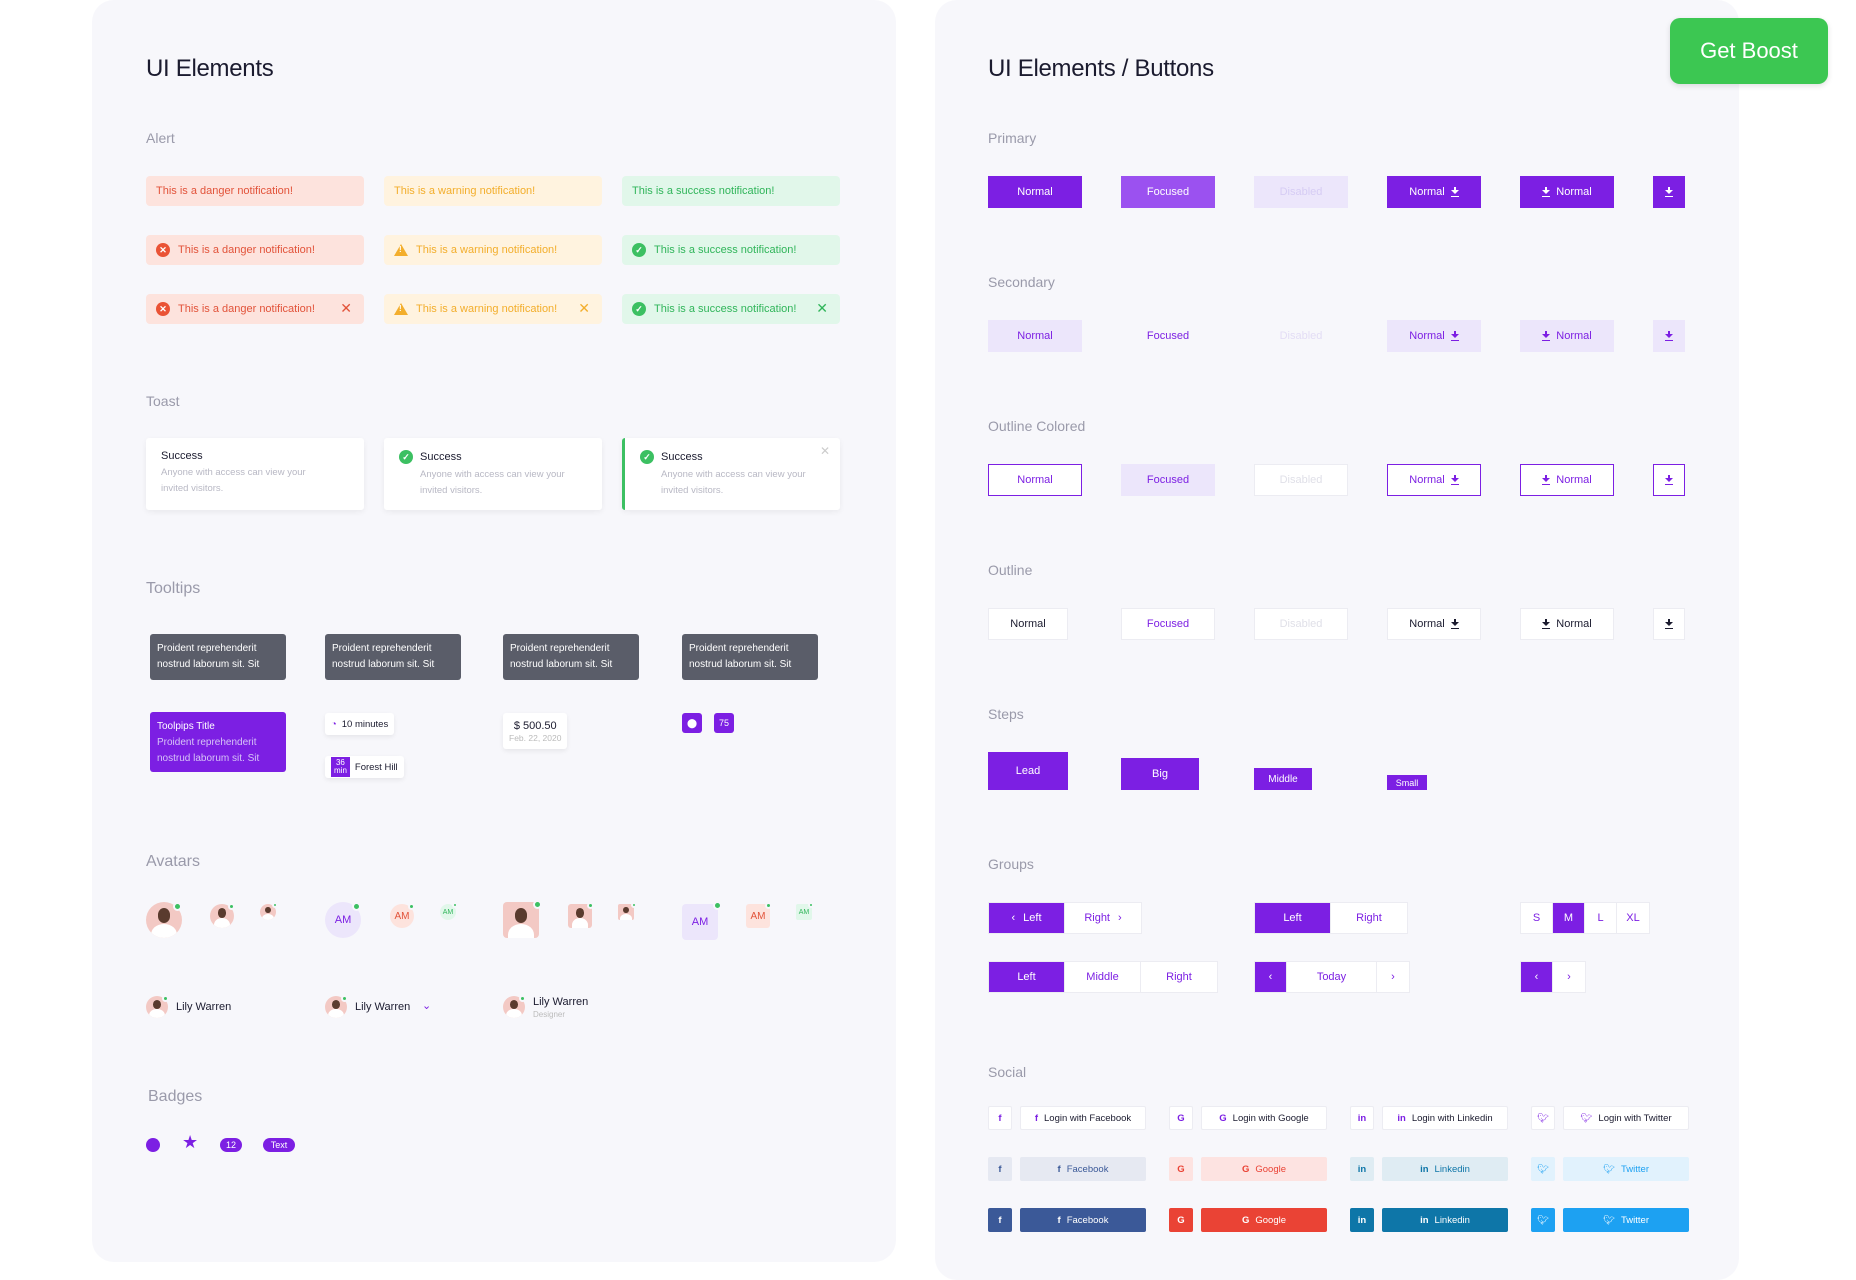  What do you see at coordinates (1407, 782) in the screenshot?
I see `small-button: Small` at bounding box center [1407, 782].